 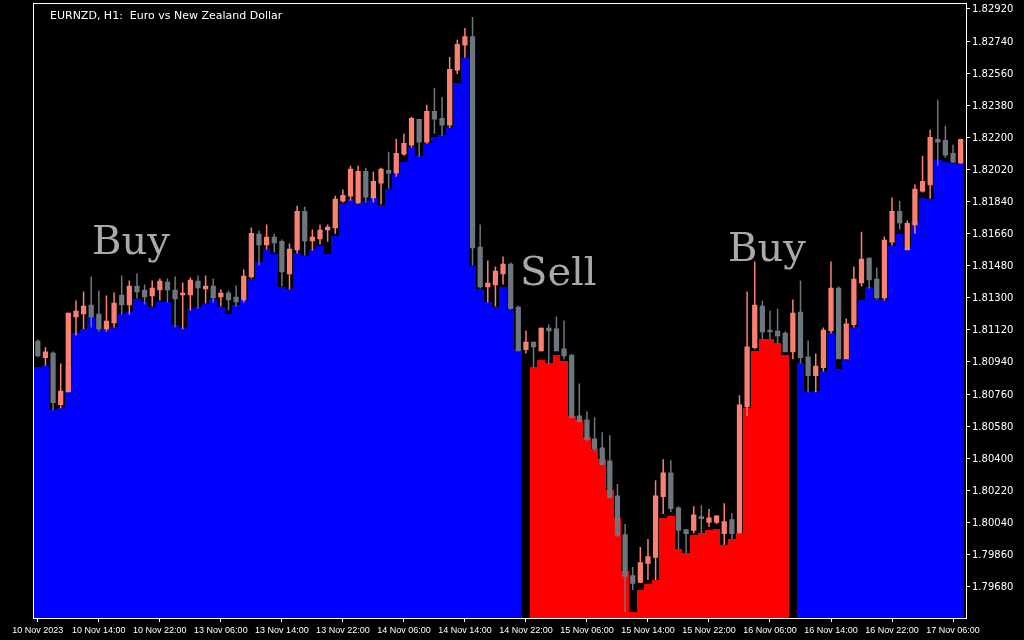 What do you see at coordinates (993, 105) in the screenshot?
I see `y-tick-label: 1.82380` at bounding box center [993, 105].